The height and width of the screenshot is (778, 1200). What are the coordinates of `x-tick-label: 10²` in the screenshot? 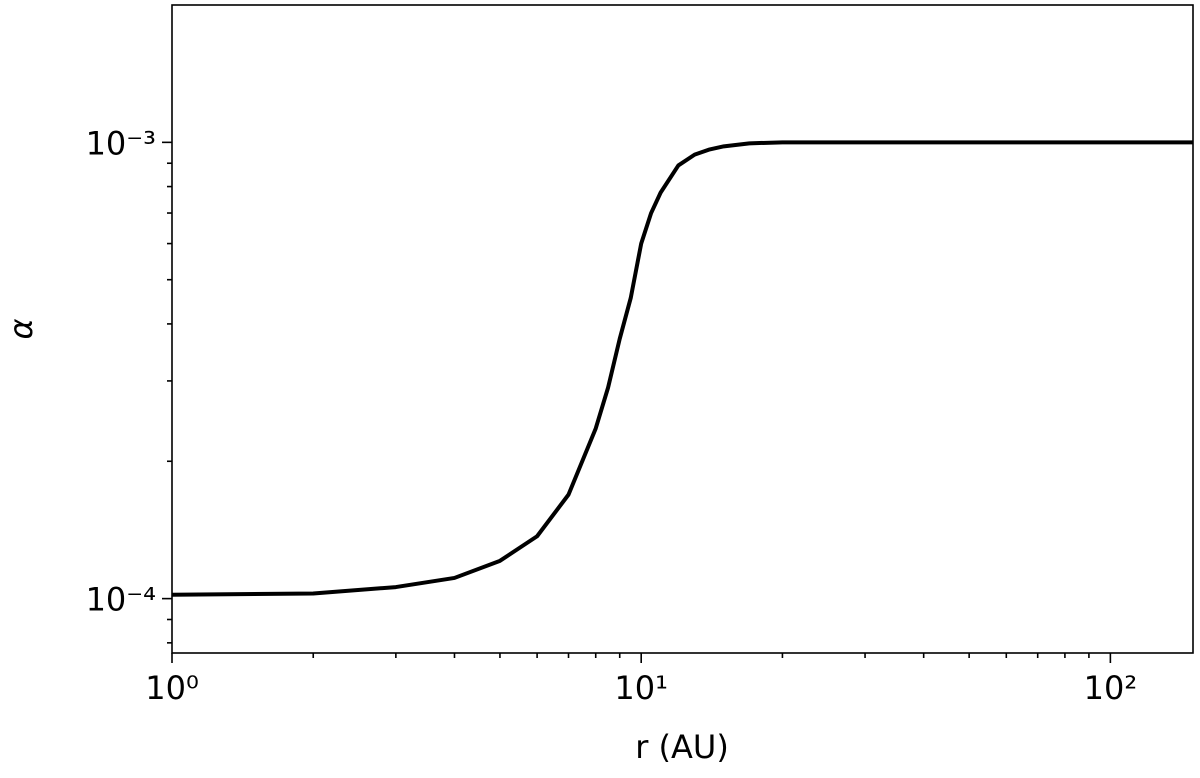 It's located at (1111, 688).